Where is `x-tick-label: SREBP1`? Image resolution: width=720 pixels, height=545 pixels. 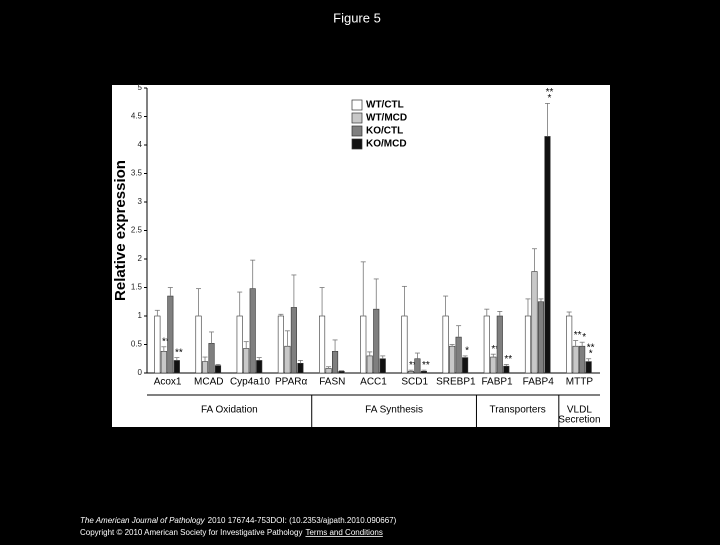
x-tick-label: SREBP1 is located at coordinates (456, 382).